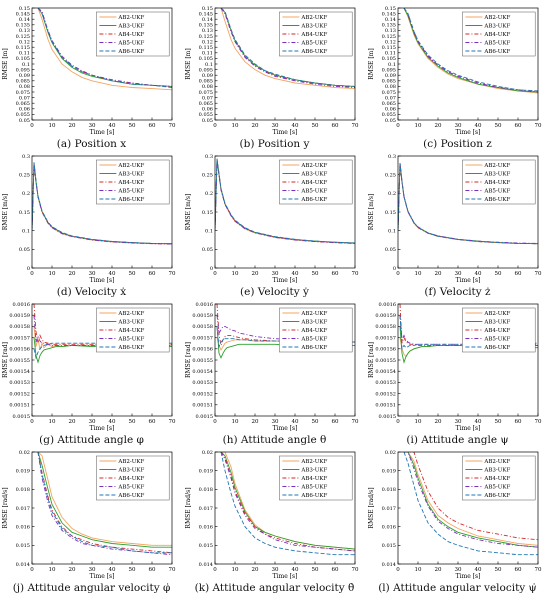 This screenshot has width=550, height=594. Describe the element at coordinates (104, 500) in the screenshot. I see `series-line-ab3-ukf` at that location.